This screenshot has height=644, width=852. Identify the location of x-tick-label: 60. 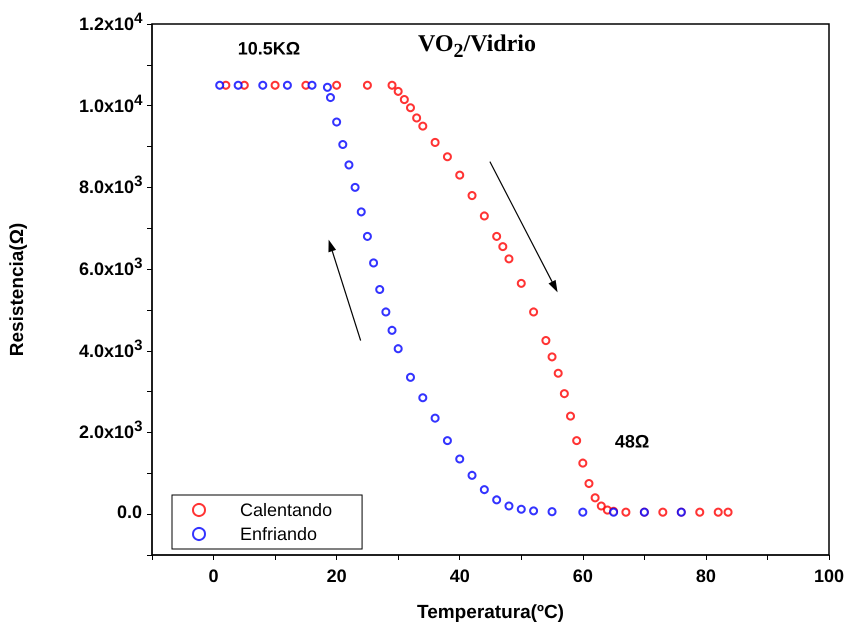
(582, 576).